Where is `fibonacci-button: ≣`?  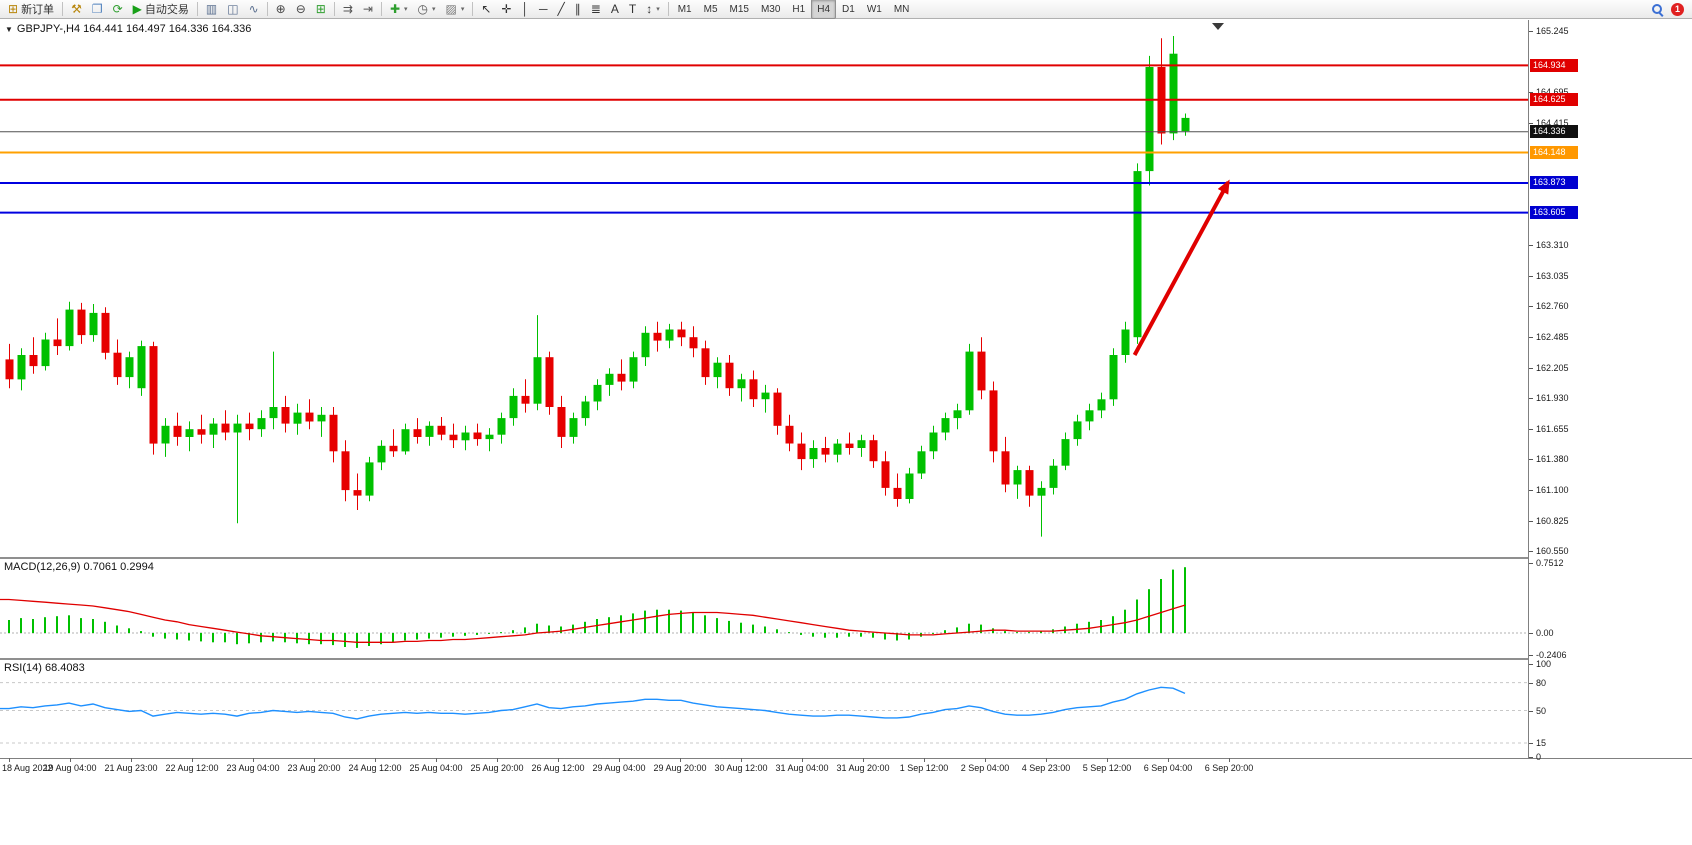
fibonacci-button: ≣ is located at coordinates (596, 9).